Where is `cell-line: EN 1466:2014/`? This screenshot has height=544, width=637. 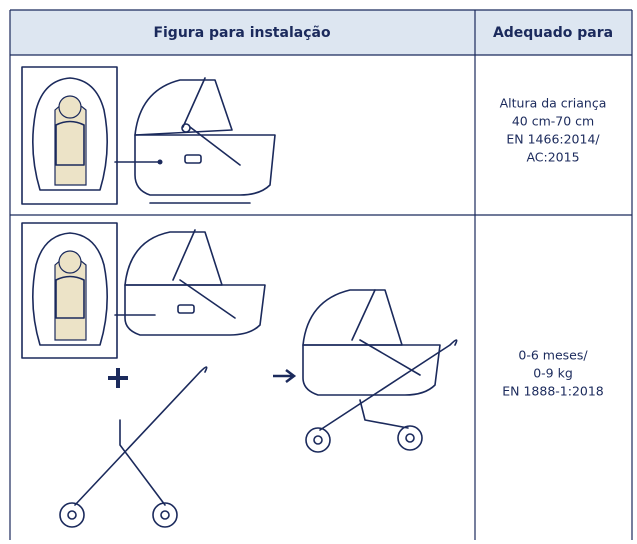
cell-line: EN 1466:2014/ is located at coordinates (553, 139).